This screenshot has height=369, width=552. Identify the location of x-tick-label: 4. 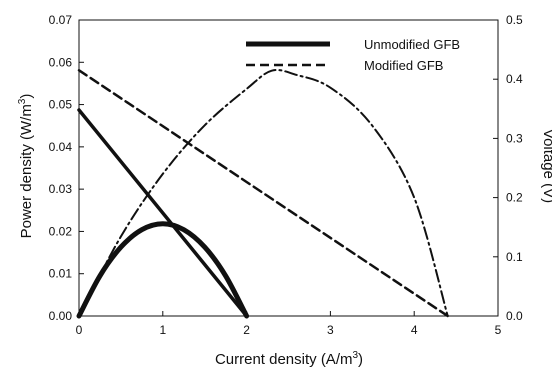
(414, 330).